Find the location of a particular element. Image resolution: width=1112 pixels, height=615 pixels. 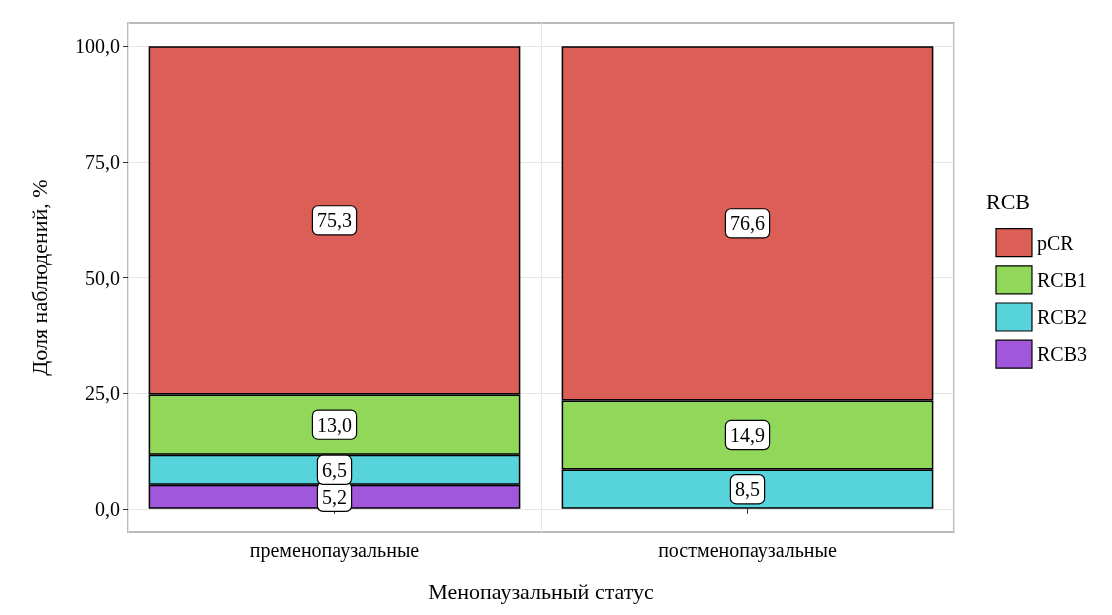

data-label: 5,2 is located at coordinates (334, 496).